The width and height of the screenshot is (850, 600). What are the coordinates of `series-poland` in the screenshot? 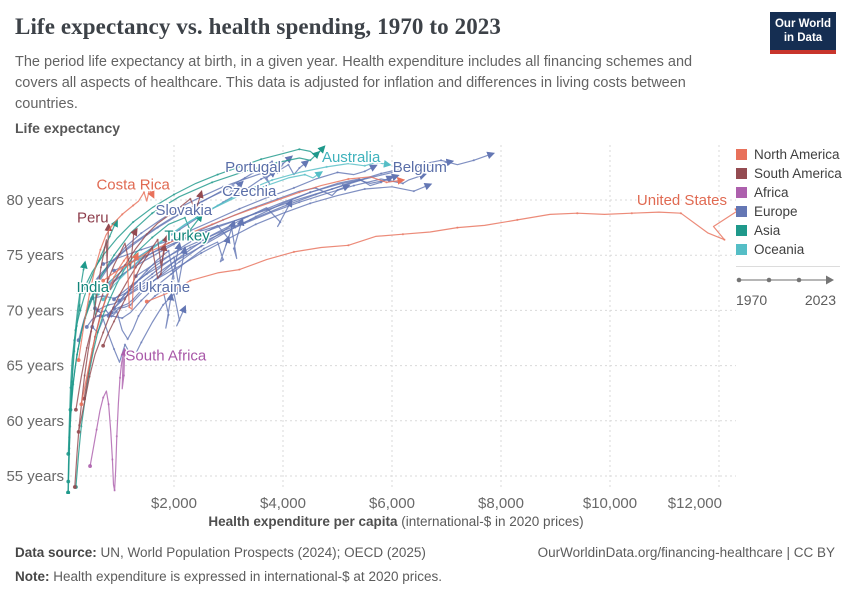 It's located at (166, 265).